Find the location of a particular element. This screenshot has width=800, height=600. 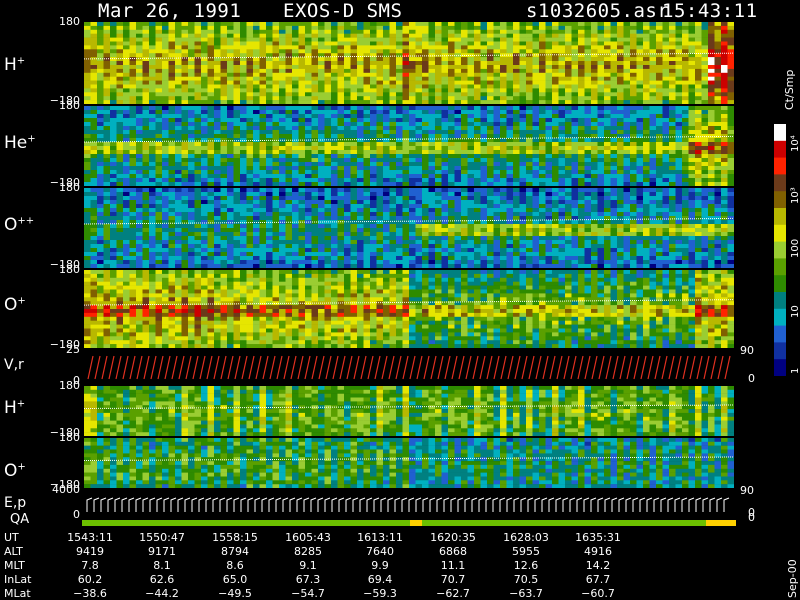

orbit-cell: 9.1 is located at coordinates (308, 565).